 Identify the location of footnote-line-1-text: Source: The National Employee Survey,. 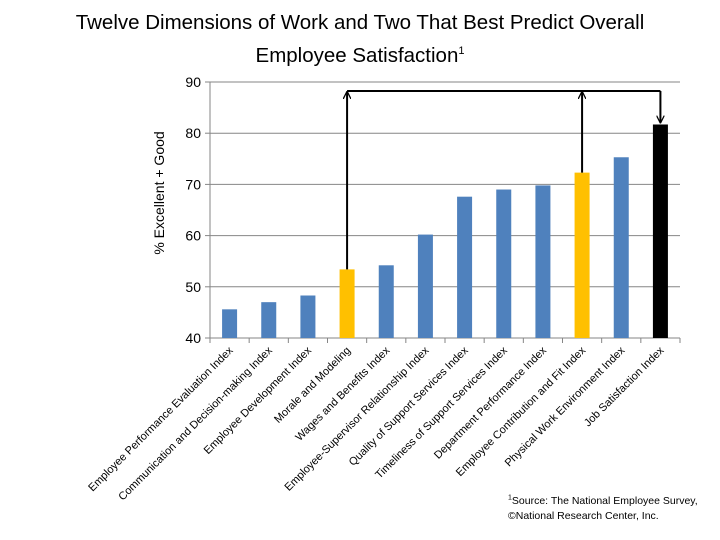
(604, 501).